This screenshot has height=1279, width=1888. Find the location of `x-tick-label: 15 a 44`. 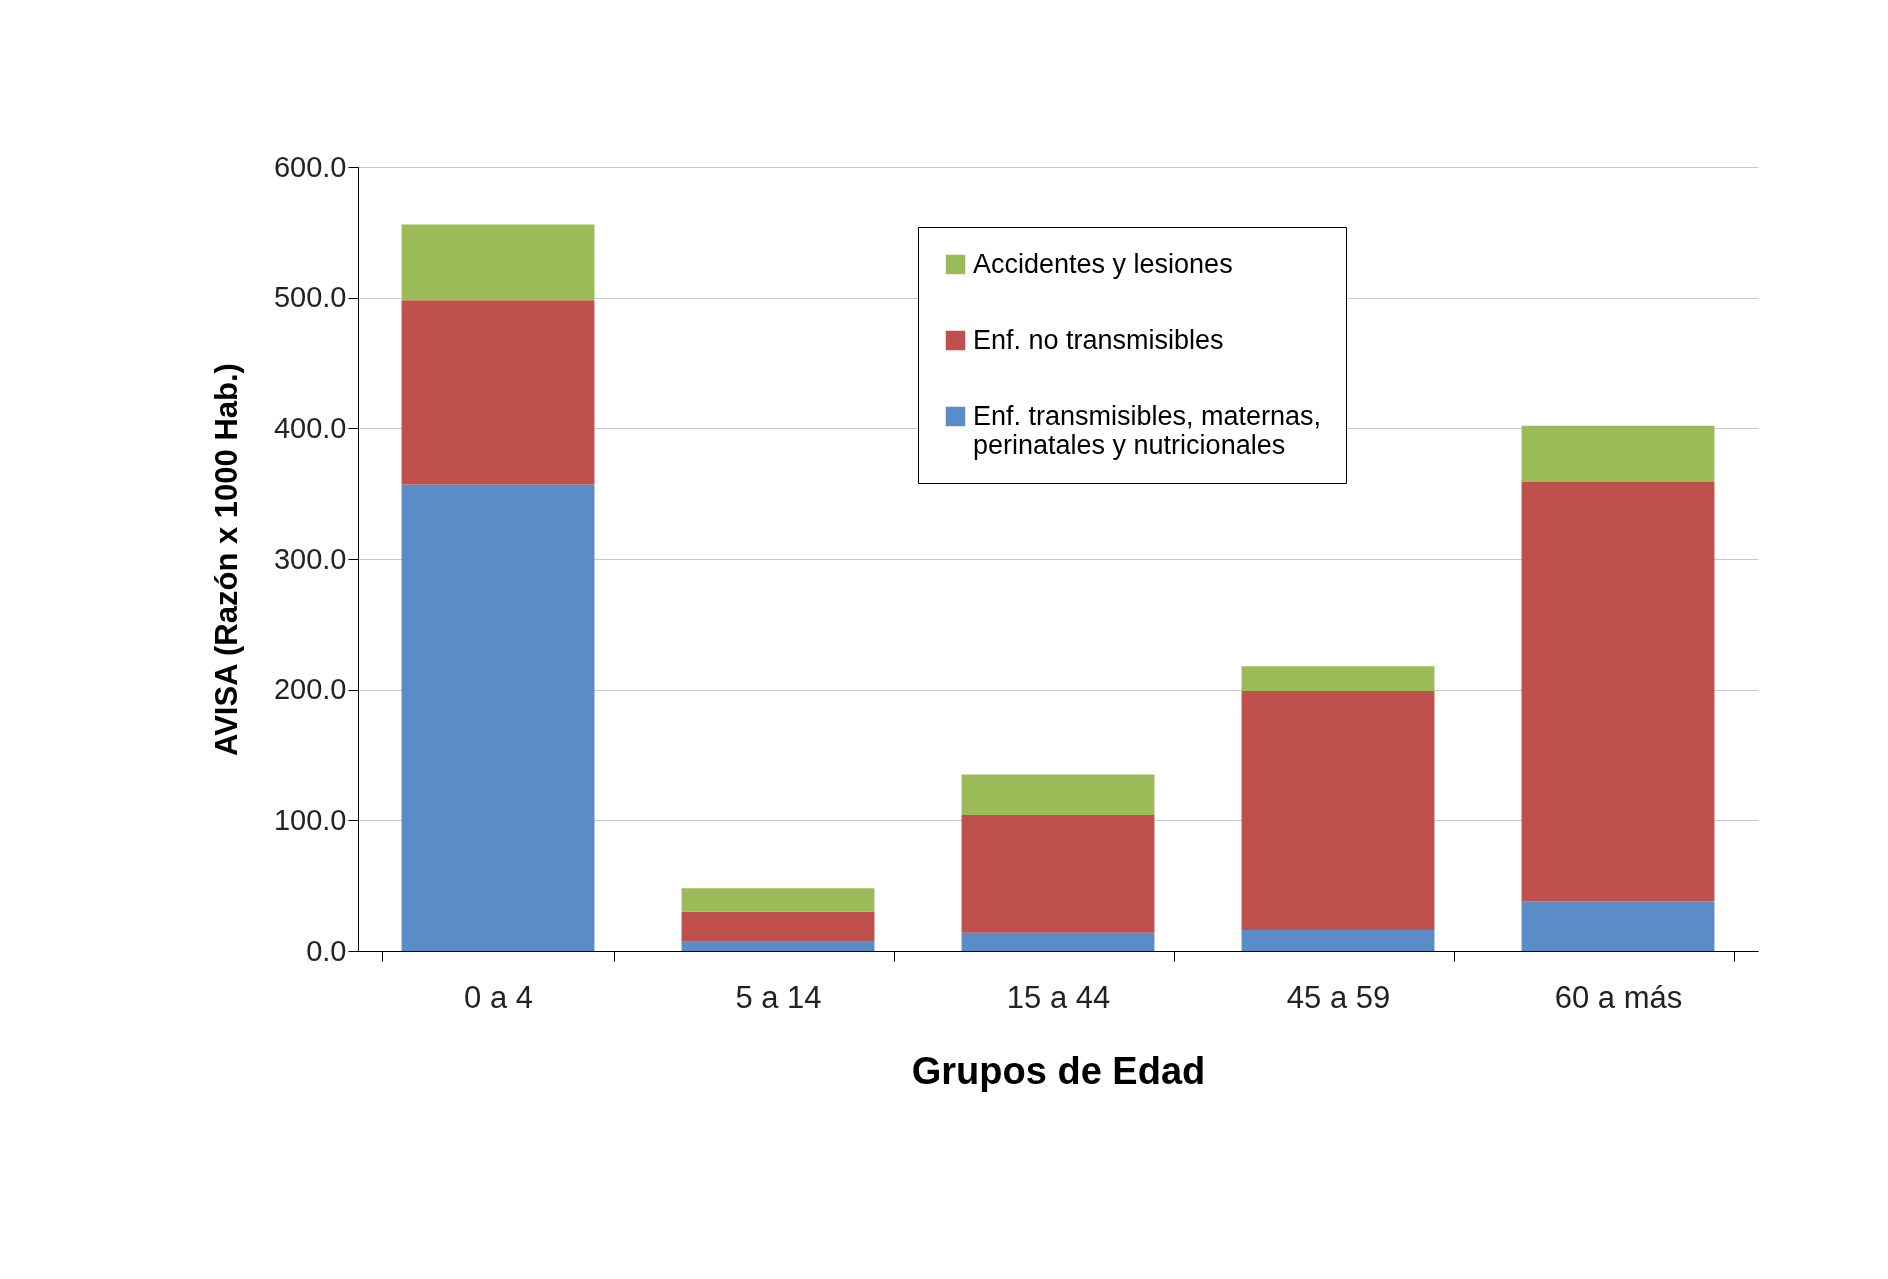

x-tick-label: 15 a 44 is located at coordinates (1058, 997).